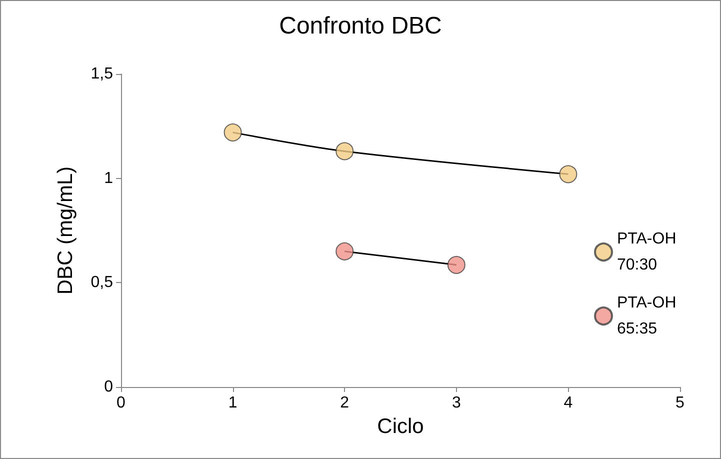 The image size is (721, 459). What do you see at coordinates (680, 403) in the screenshot?
I see `x-tick-label: 5` at bounding box center [680, 403].